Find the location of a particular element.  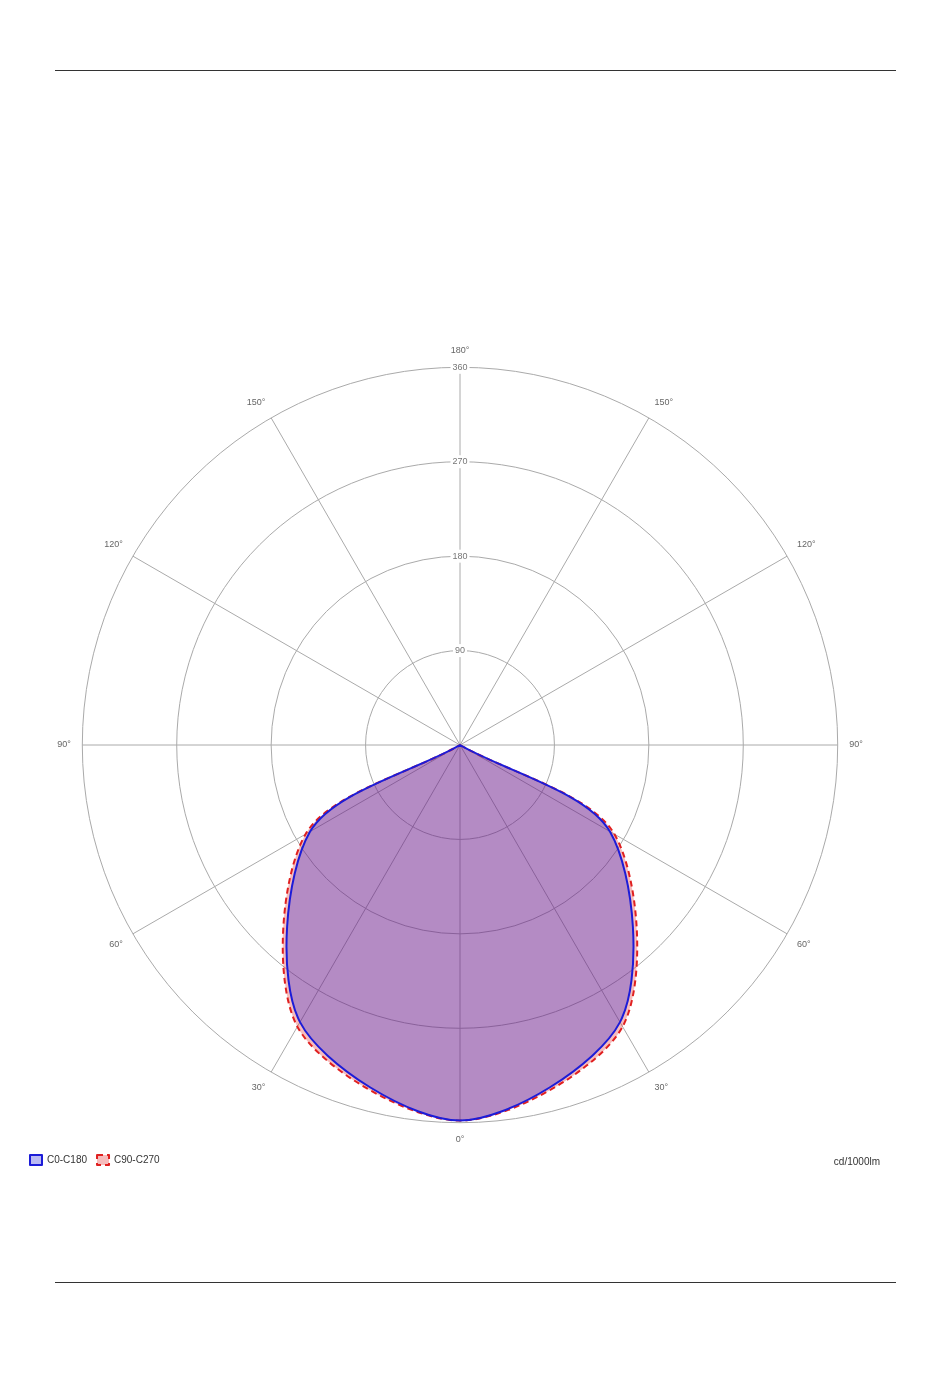

text: cd/1000lm is located at coordinates (856, 1161).